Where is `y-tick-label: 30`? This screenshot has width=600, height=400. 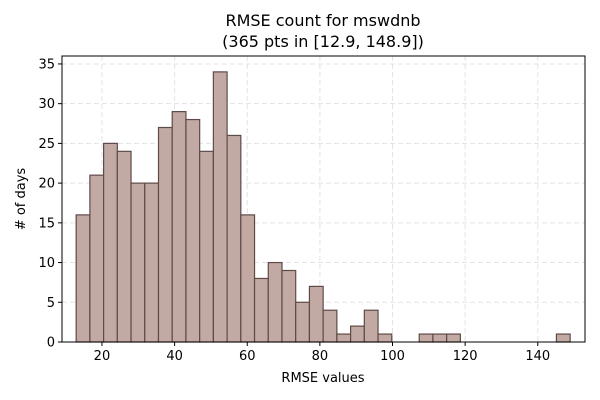
y-tick-label: 30 is located at coordinates (46, 104).